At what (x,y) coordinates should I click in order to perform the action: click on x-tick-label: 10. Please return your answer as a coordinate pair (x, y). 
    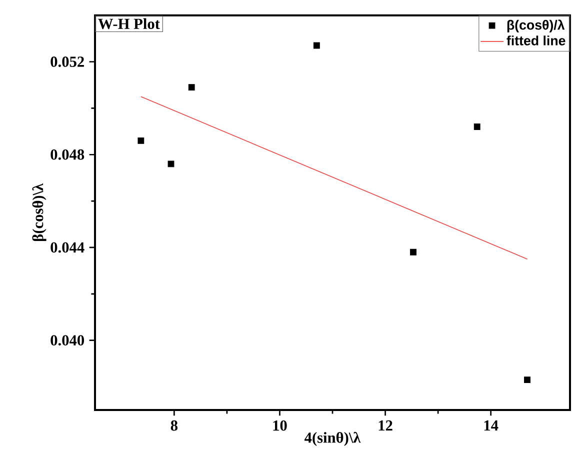
    Looking at the image, I should click on (280, 425).